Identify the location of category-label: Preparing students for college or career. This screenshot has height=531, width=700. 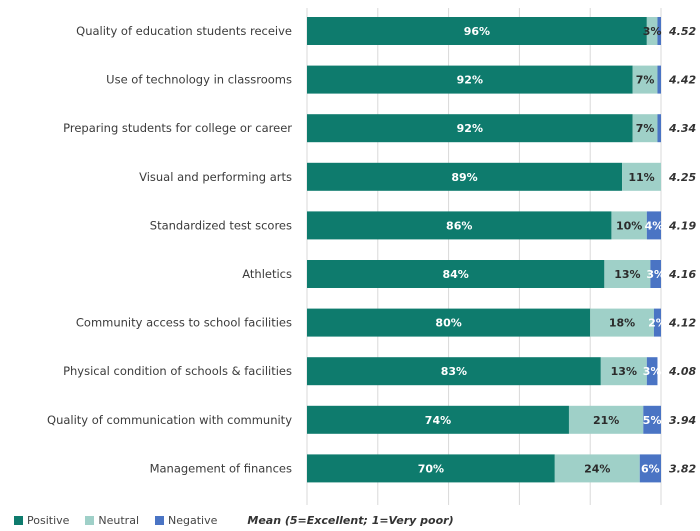
(177, 128).